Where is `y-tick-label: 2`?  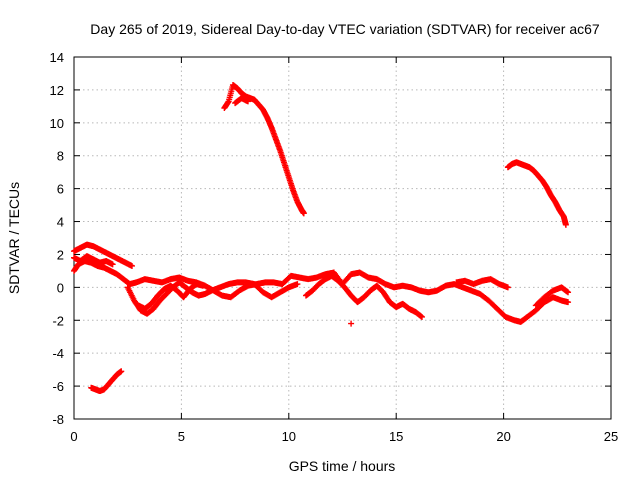 y-tick-label: 2 is located at coordinates (60, 254).